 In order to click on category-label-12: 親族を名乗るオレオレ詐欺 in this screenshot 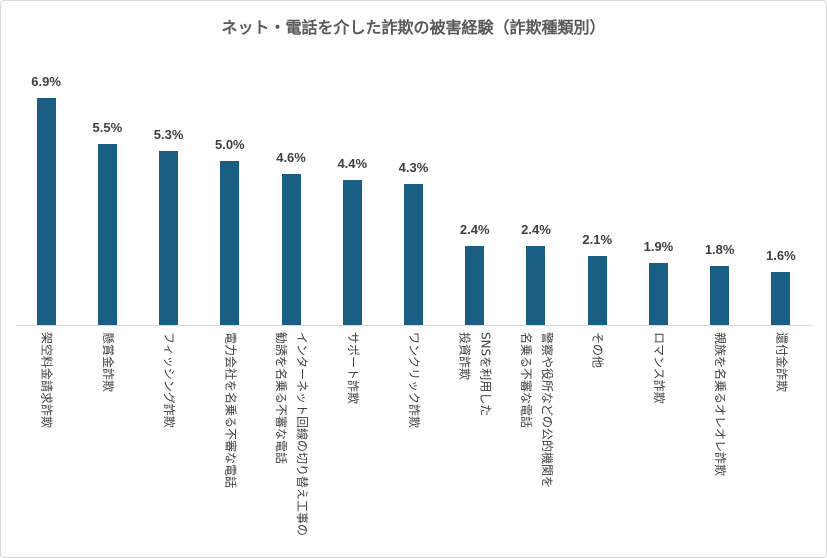, I will do `click(720, 404)`.